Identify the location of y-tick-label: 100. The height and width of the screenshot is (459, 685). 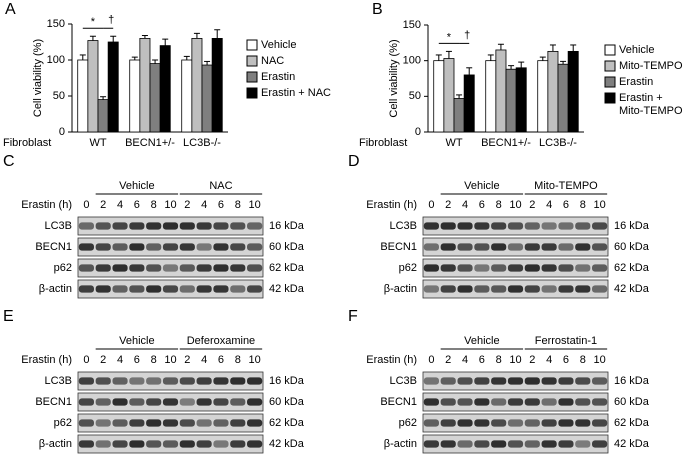
(56, 60).